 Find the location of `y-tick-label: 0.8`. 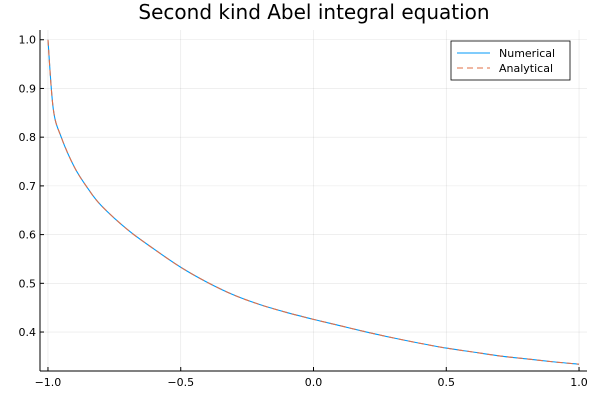

y-tick-label: 0.8 is located at coordinates (28, 137).